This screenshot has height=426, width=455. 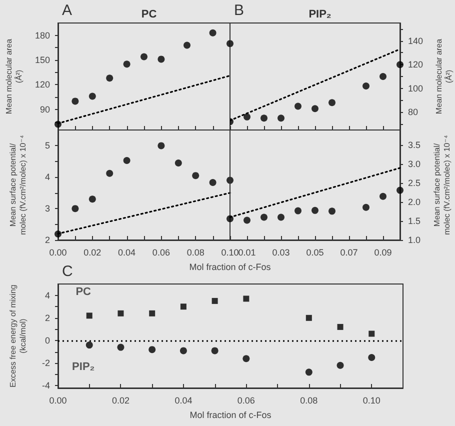 What do you see at coordinates (67, 10) in the screenshot?
I see `text: A` at bounding box center [67, 10].